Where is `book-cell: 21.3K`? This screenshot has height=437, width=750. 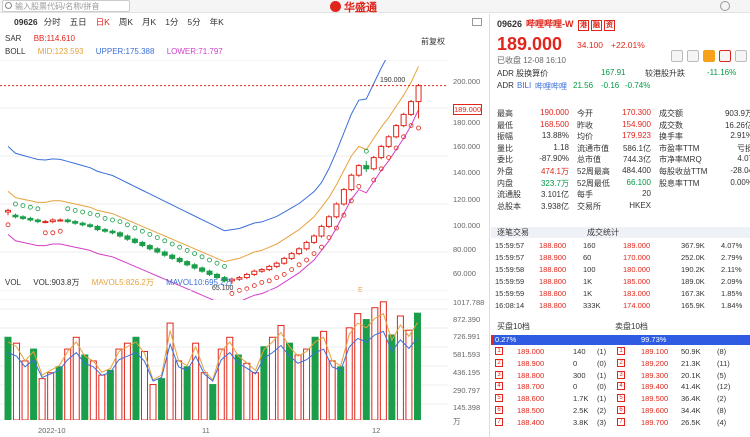 book-cell: 21.3K is located at coordinates (691, 363).